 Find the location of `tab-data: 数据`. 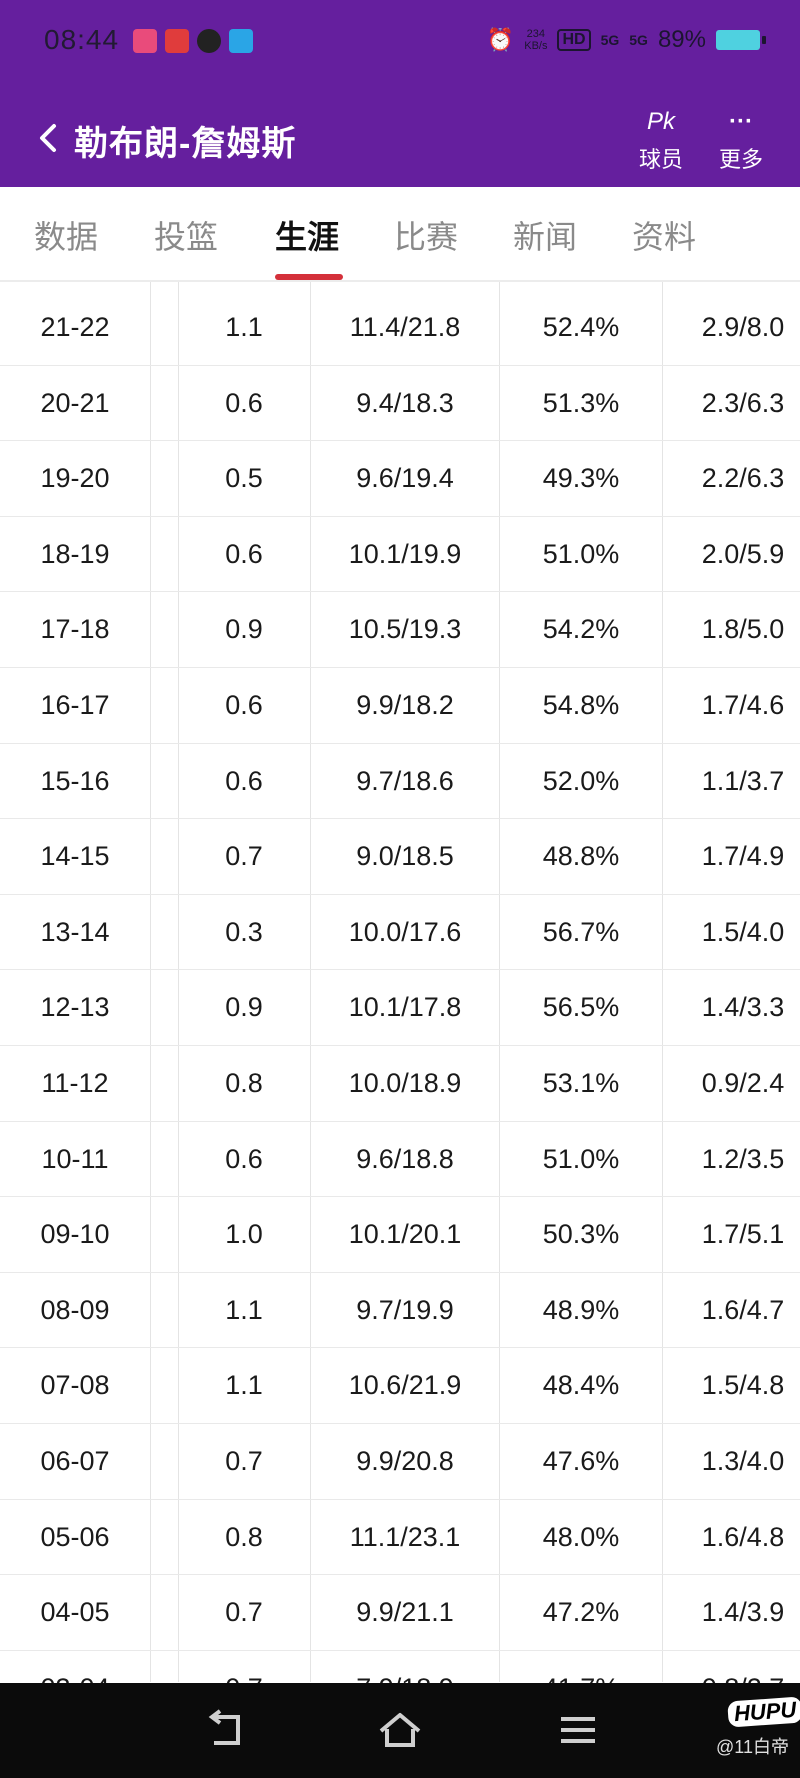

tab-data: 数据 is located at coordinates (66, 237).